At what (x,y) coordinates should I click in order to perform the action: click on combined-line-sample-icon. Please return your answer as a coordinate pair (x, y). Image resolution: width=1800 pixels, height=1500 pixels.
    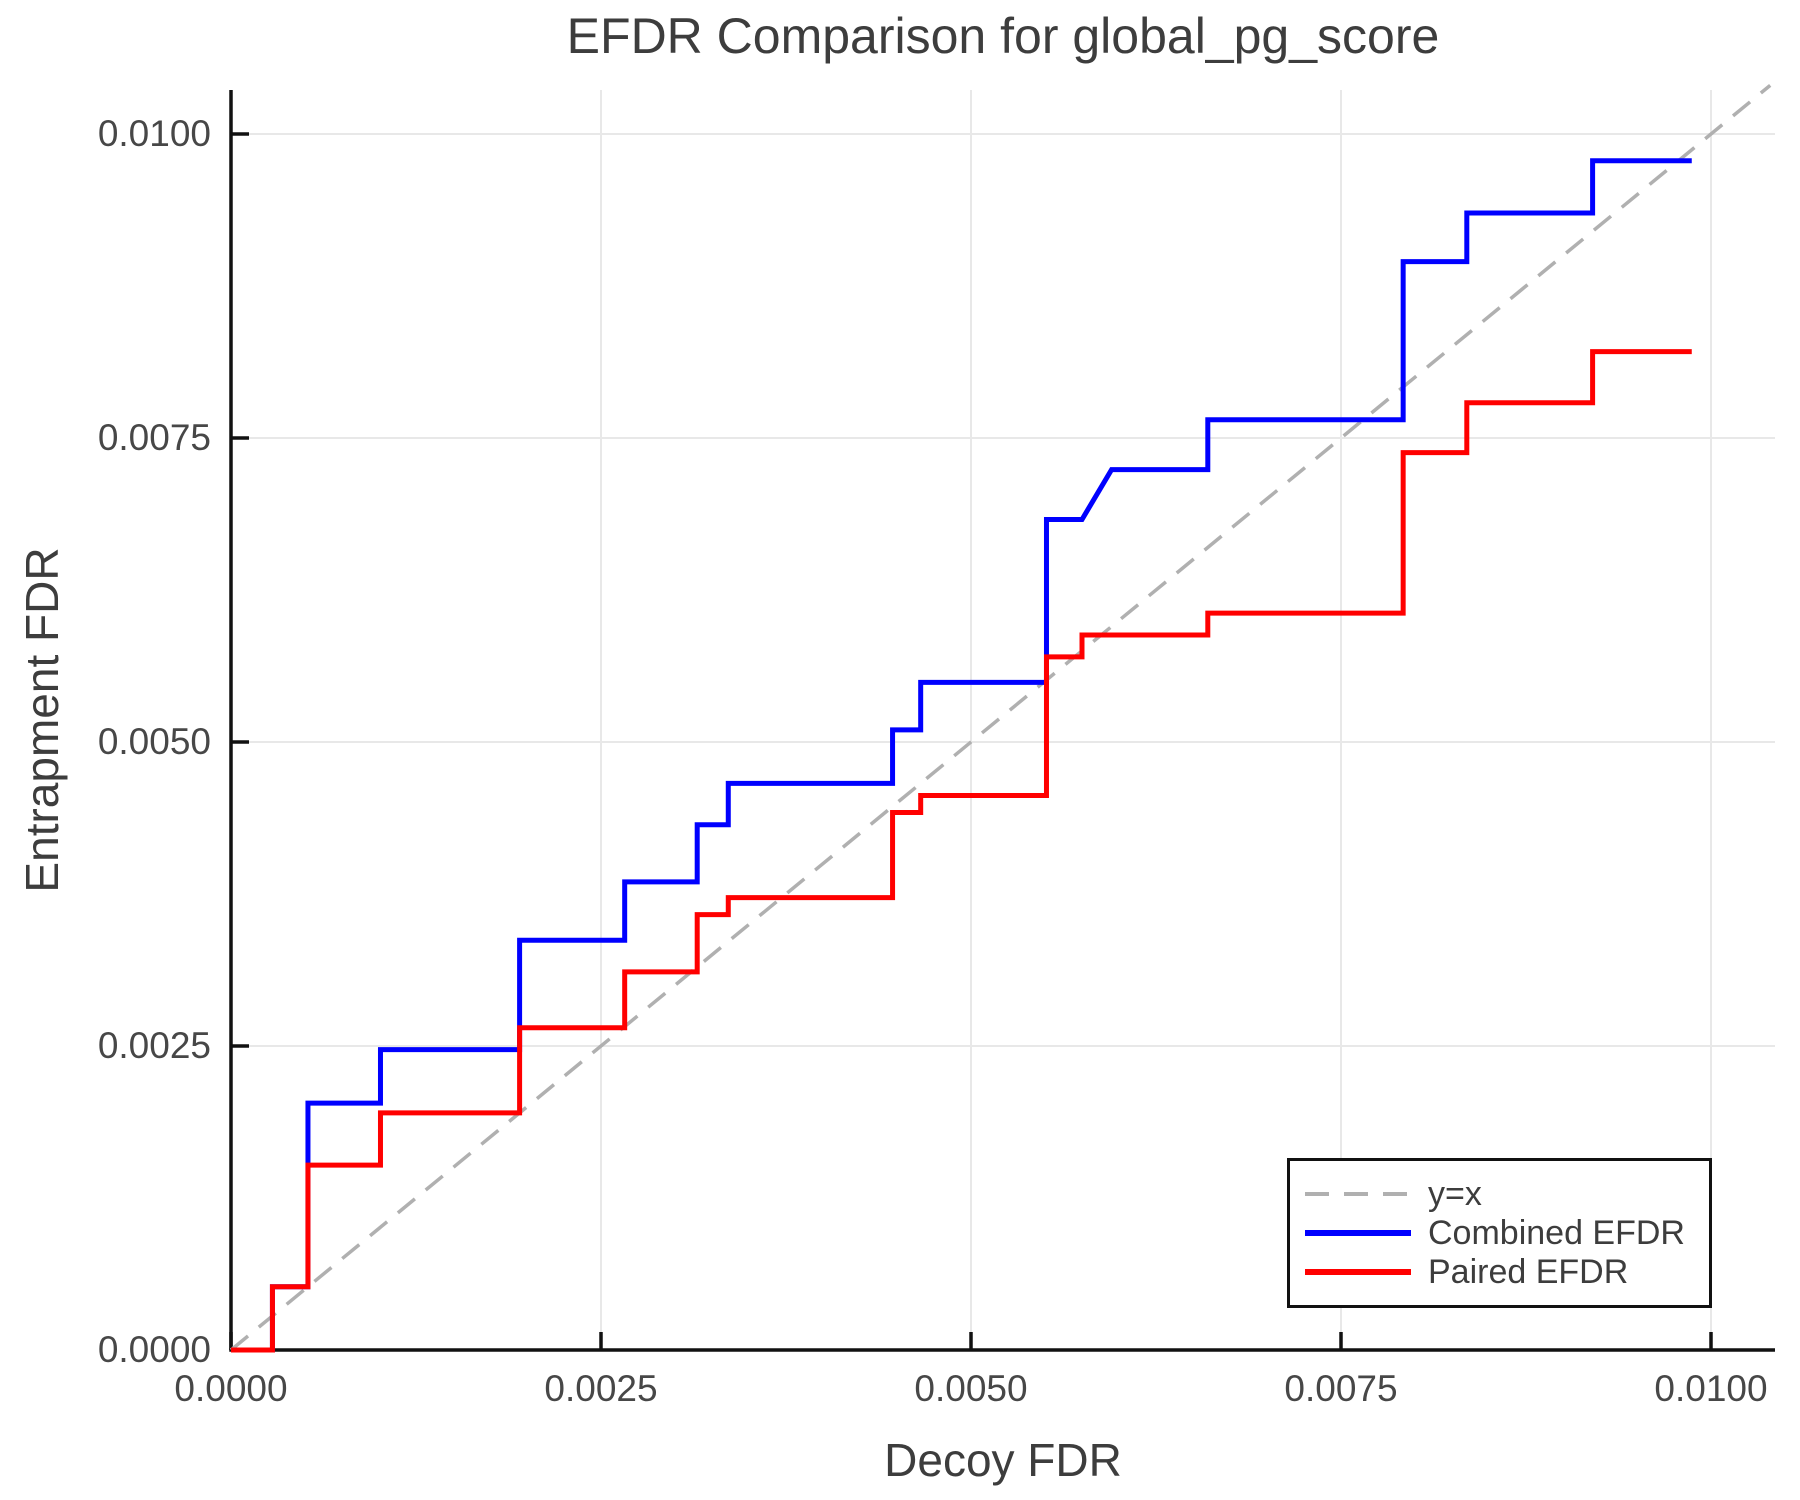
    Looking at the image, I should click on (1358, 1233).